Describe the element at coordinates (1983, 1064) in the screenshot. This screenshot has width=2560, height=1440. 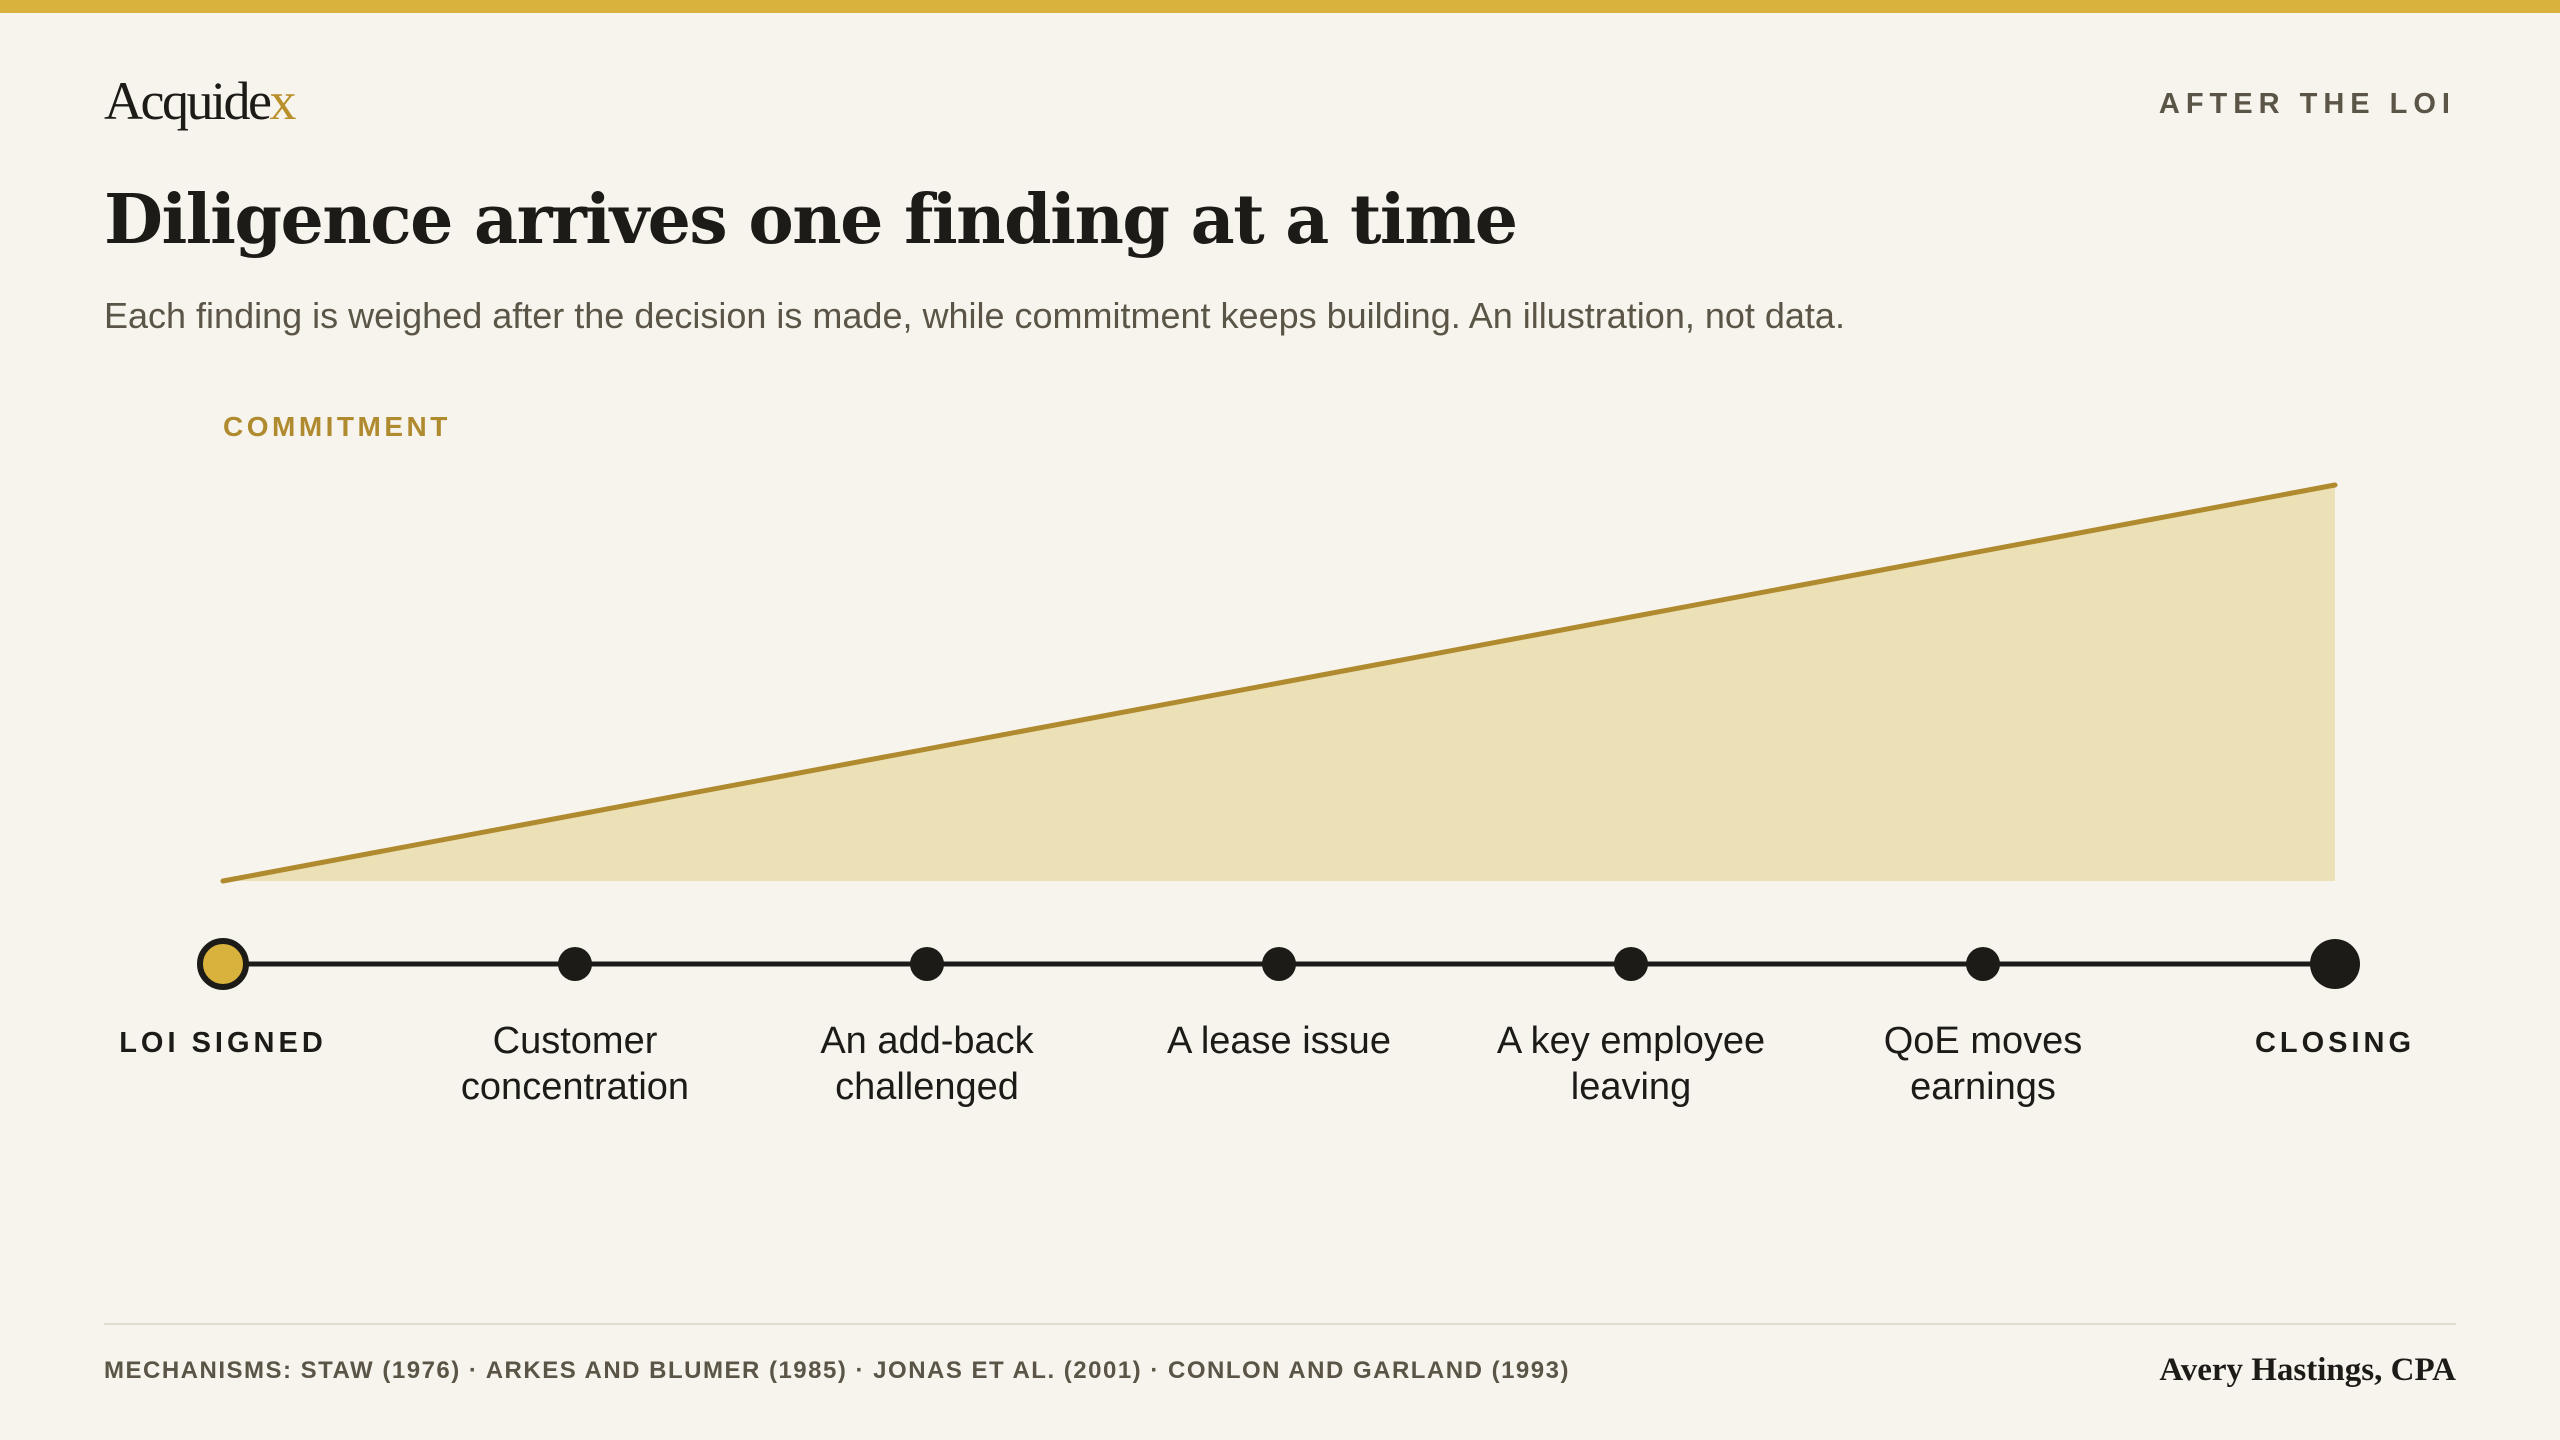
I see `timeline-label: QoE moves earnings` at that location.